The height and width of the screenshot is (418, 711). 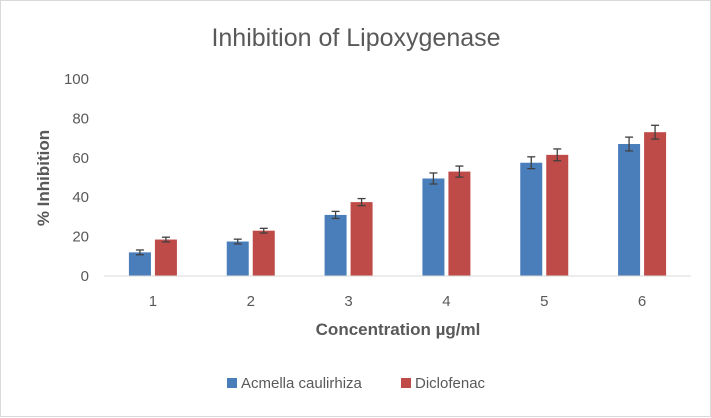 What do you see at coordinates (446, 301) in the screenshot?
I see `x-tick-label: 4` at bounding box center [446, 301].